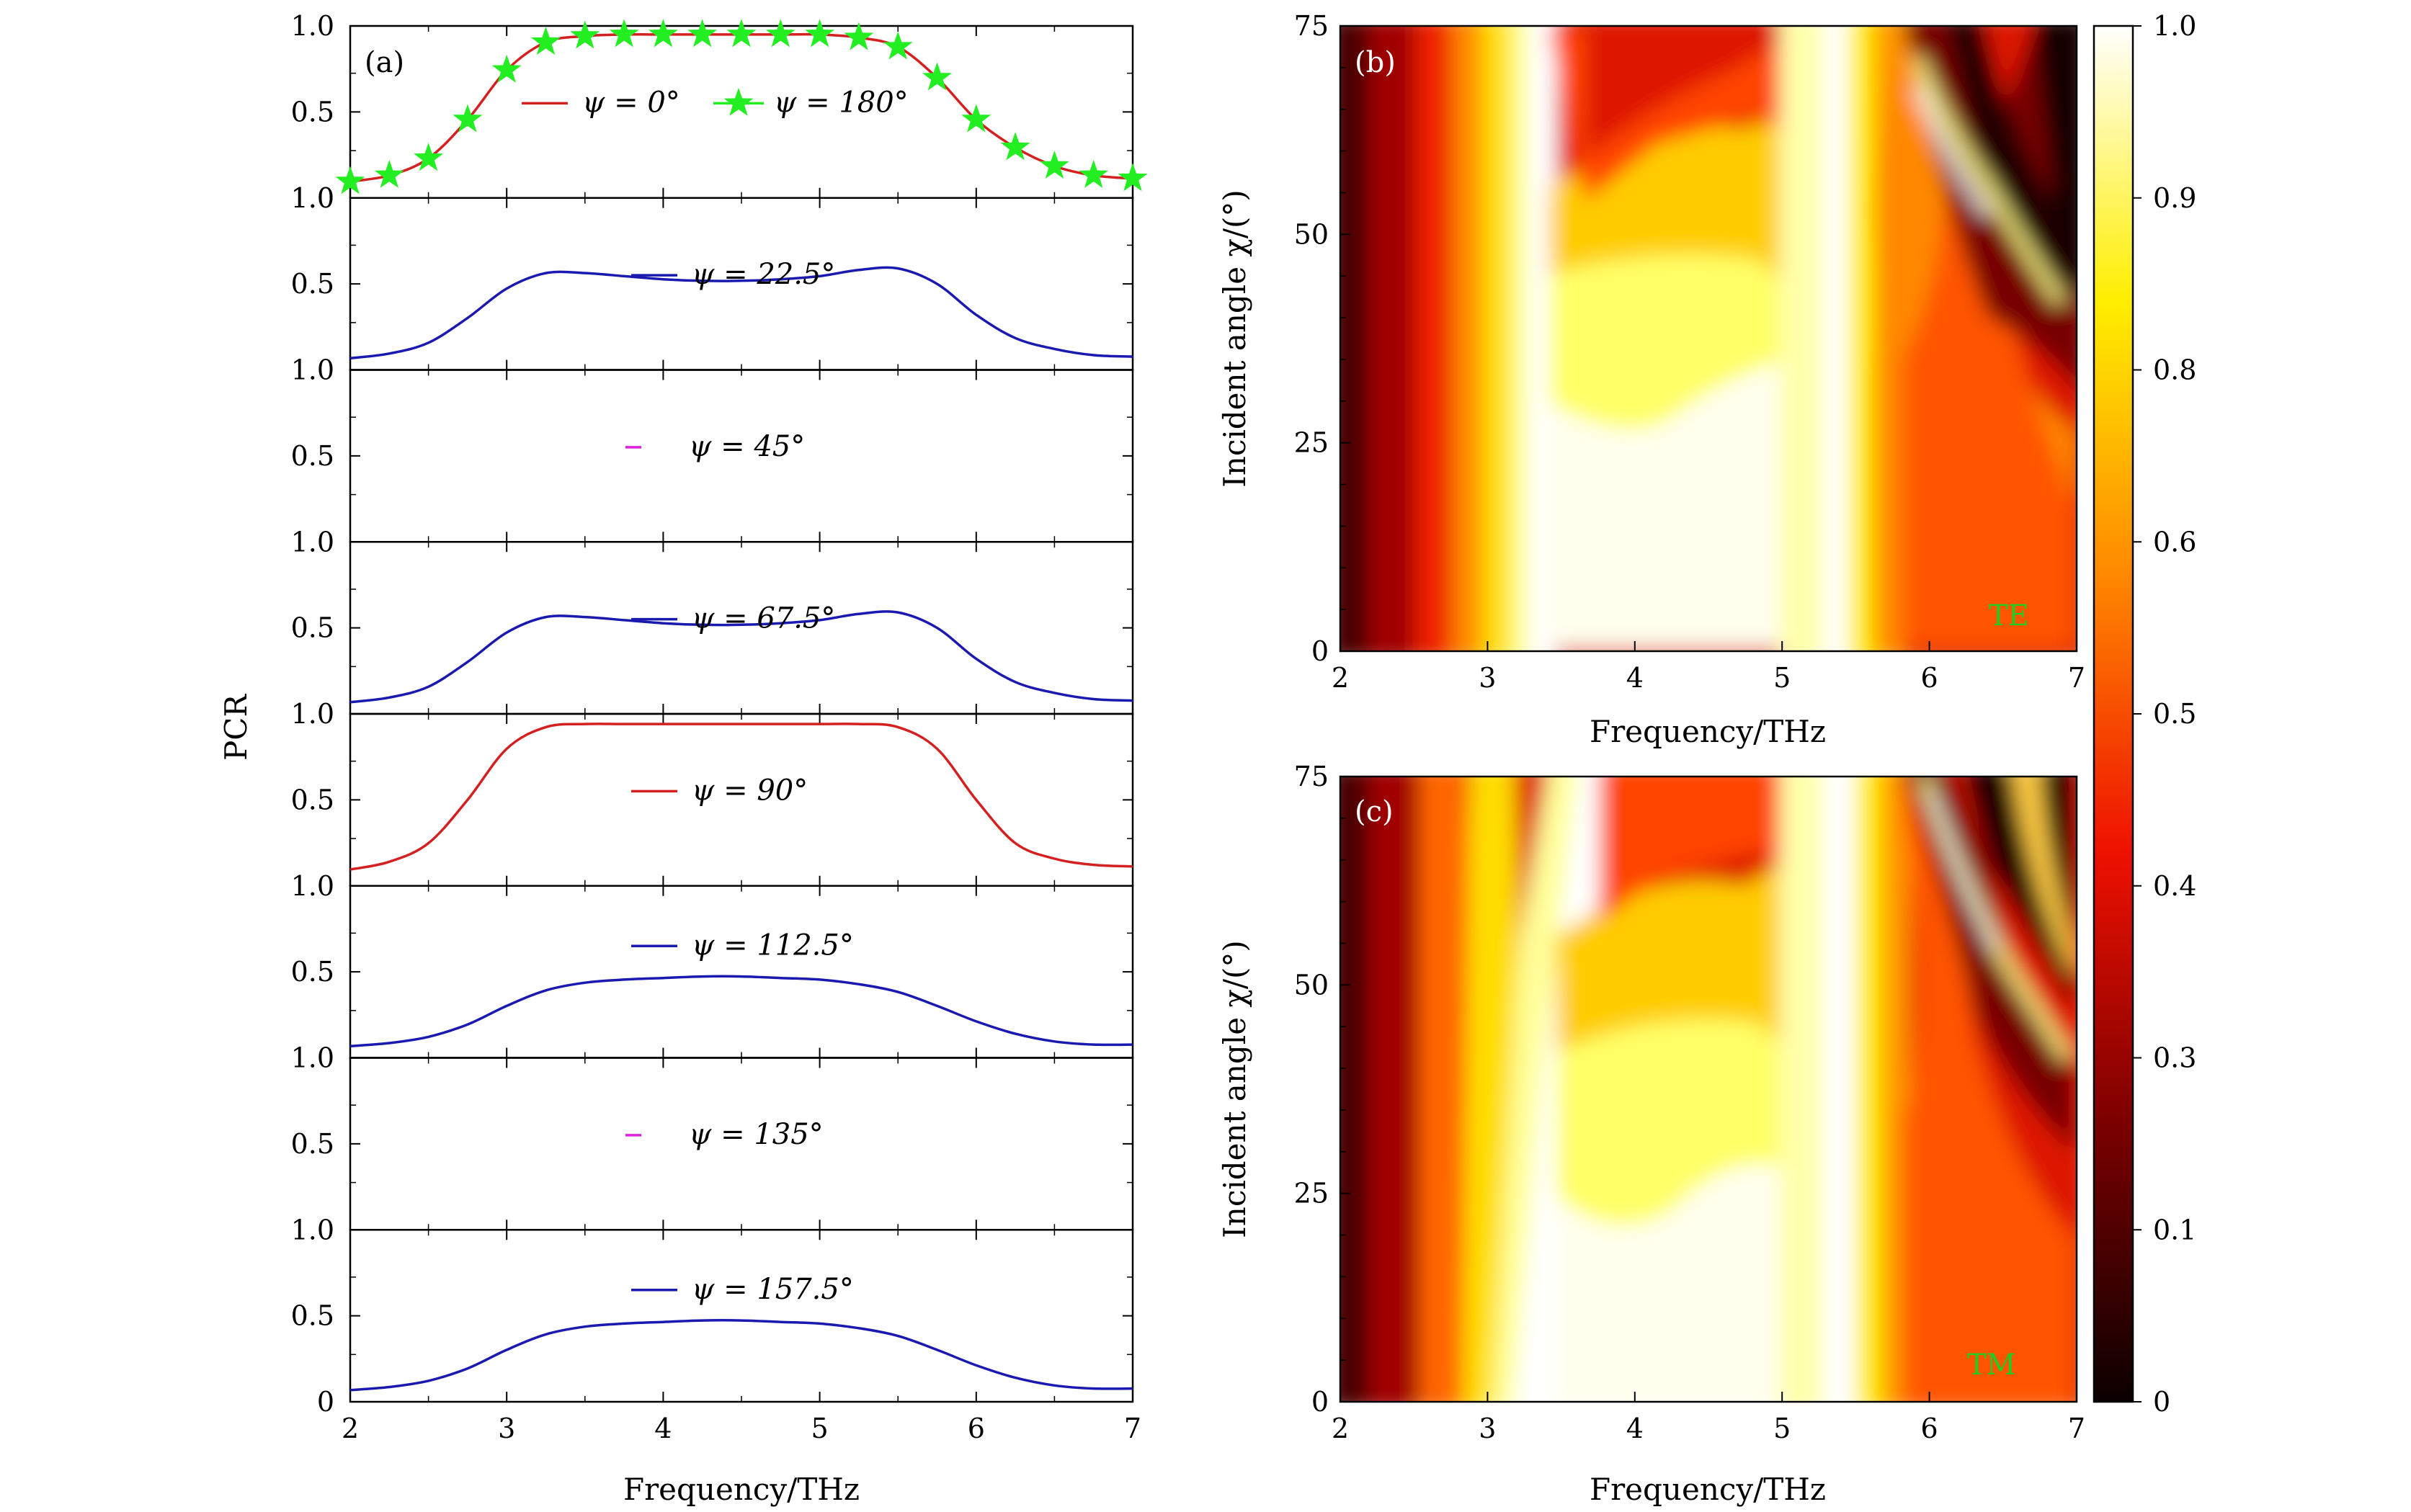  I want to click on pcr-subplot-6: 0.5 1.0 ψ = 135°, so click(712, 1136).